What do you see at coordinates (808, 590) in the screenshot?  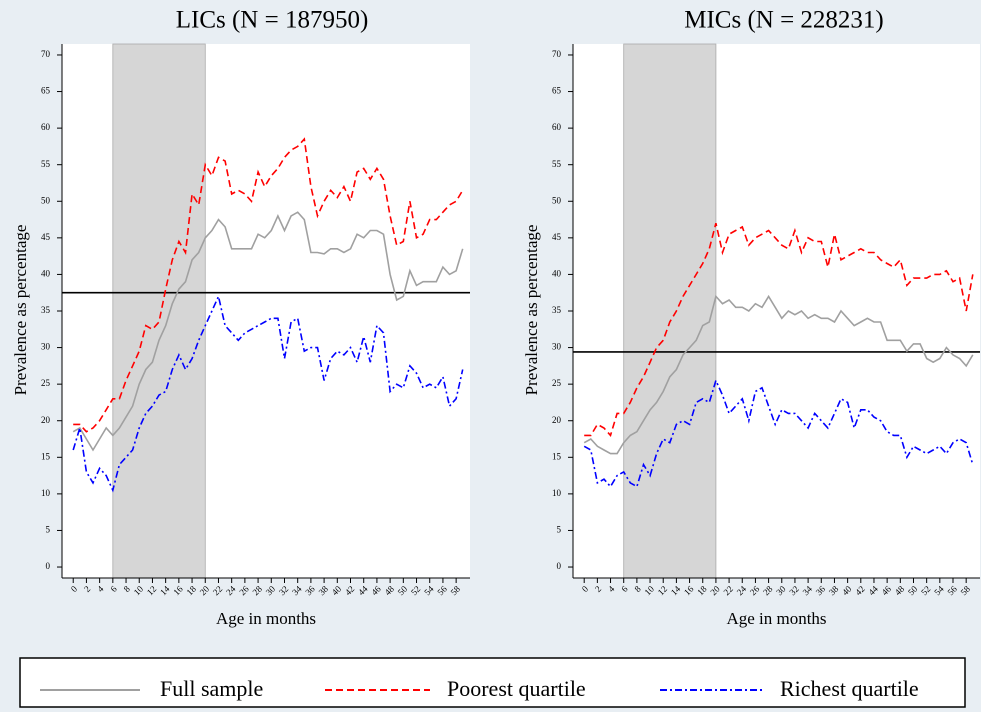 I see `x-tick-label: 34` at bounding box center [808, 590].